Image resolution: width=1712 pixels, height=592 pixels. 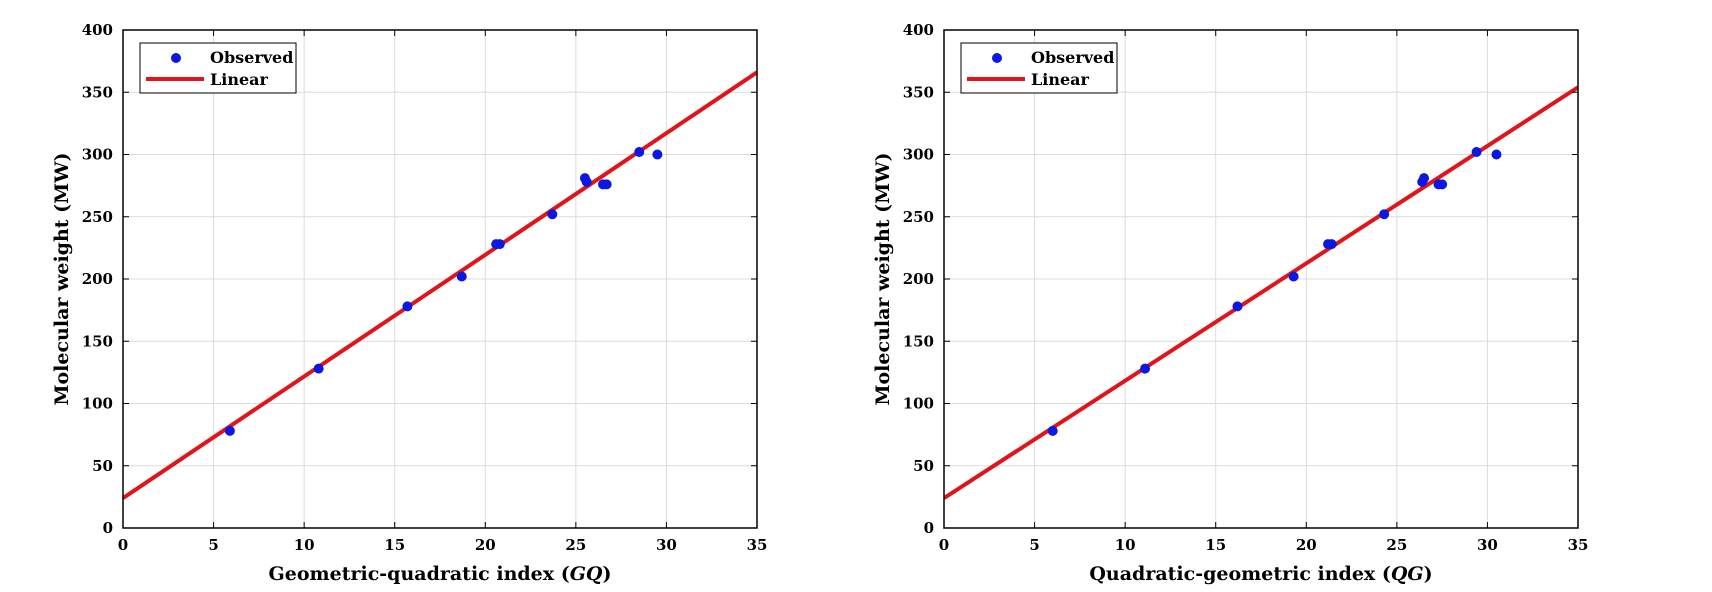 I want to click on x-axis-label-text: Quadratic-geometric index (, so click(x=1240, y=574).